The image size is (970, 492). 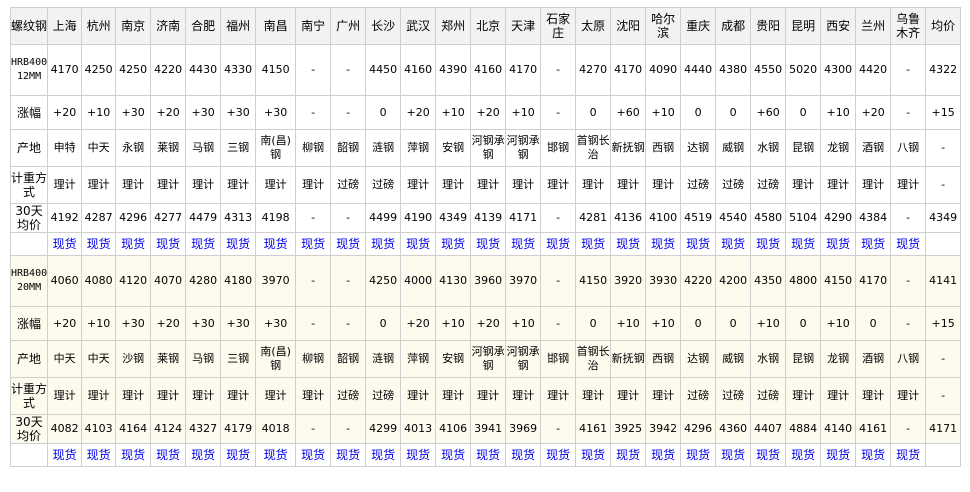 What do you see at coordinates (133, 148) in the screenshot?
I see `origin-cell: 永钢` at bounding box center [133, 148].